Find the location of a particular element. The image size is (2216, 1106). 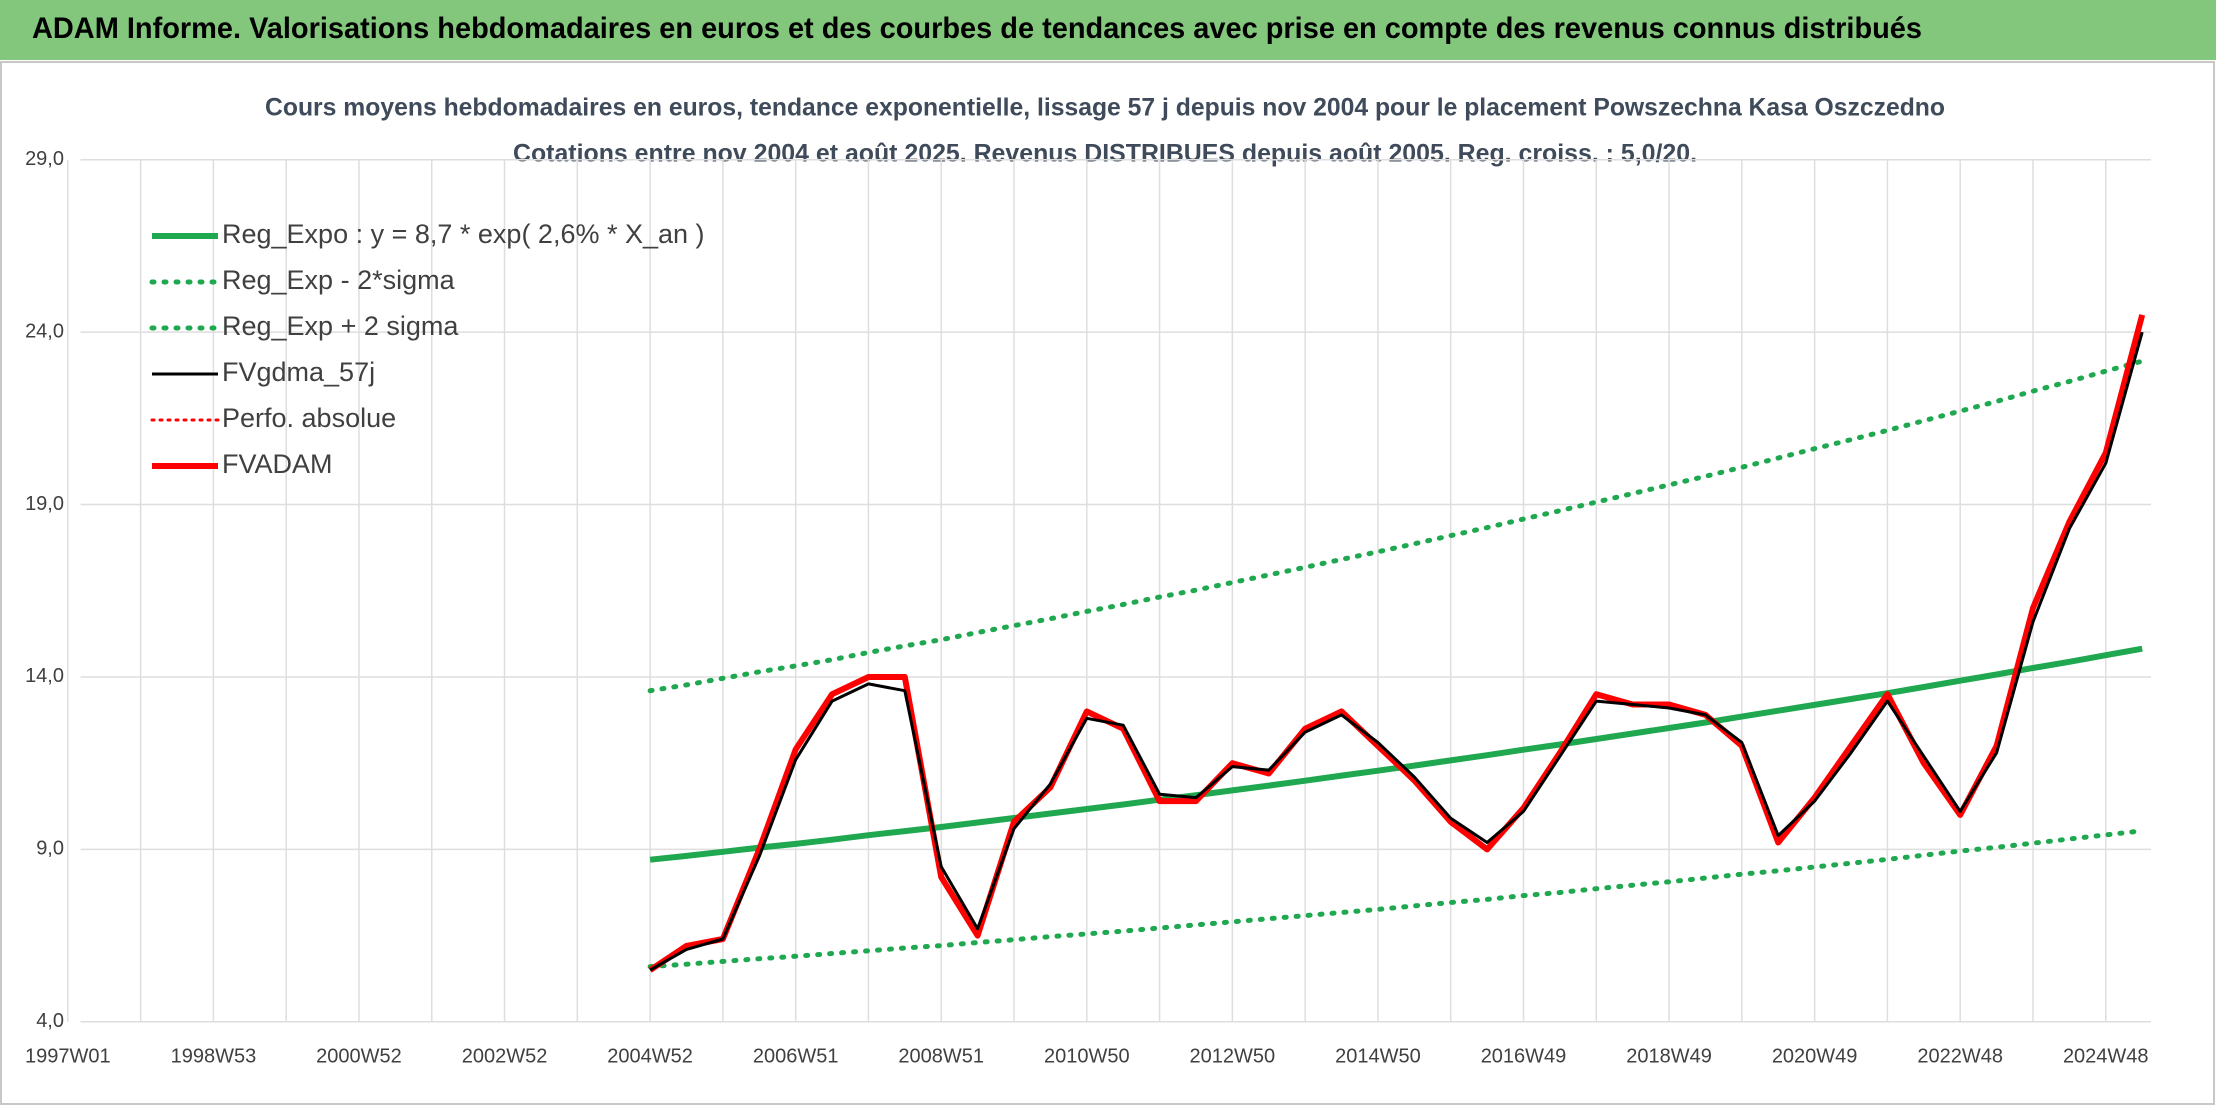

legend-label: Reg_Exp - 2*sigma is located at coordinates (339, 280).